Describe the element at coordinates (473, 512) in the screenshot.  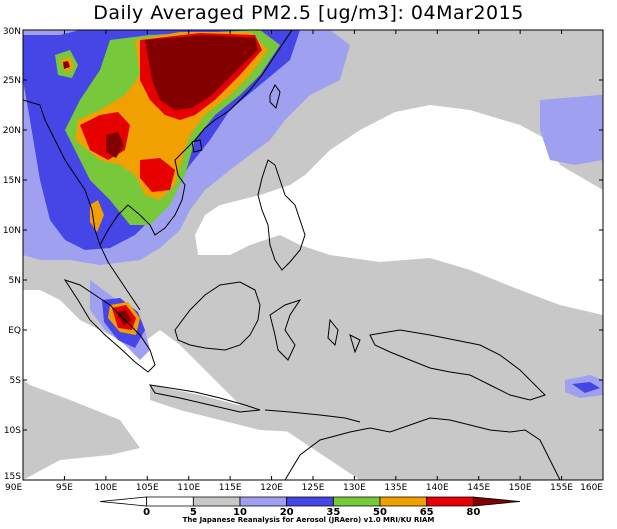
I see `colorbar-label: 80` at that location.